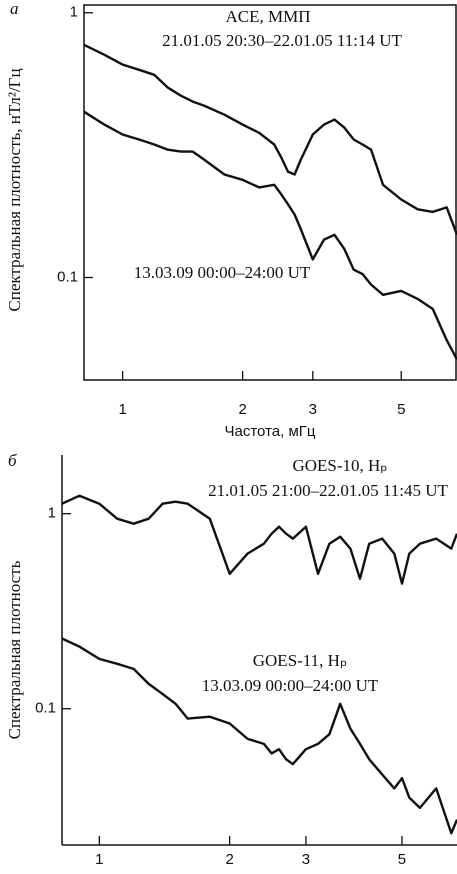 The image size is (457, 874). Describe the element at coordinates (14, 9) in the screenshot. I see `panel-label: а` at that location.